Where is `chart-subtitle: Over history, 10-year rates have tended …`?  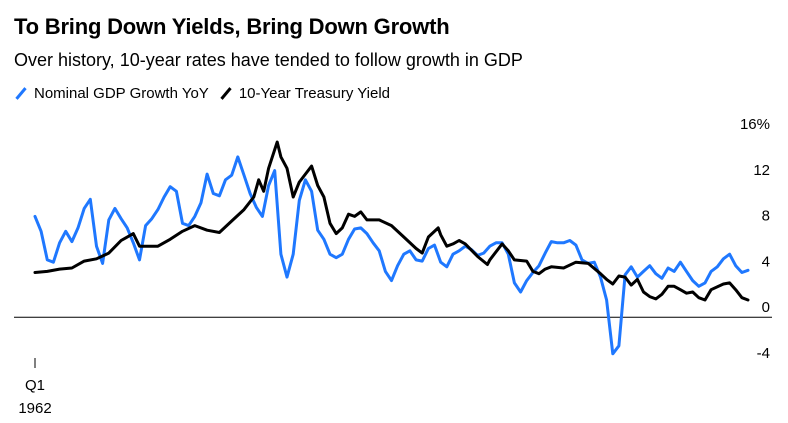
chart-subtitle: Over history, 10-year rates have tended … is located at coordinates (268, 60).